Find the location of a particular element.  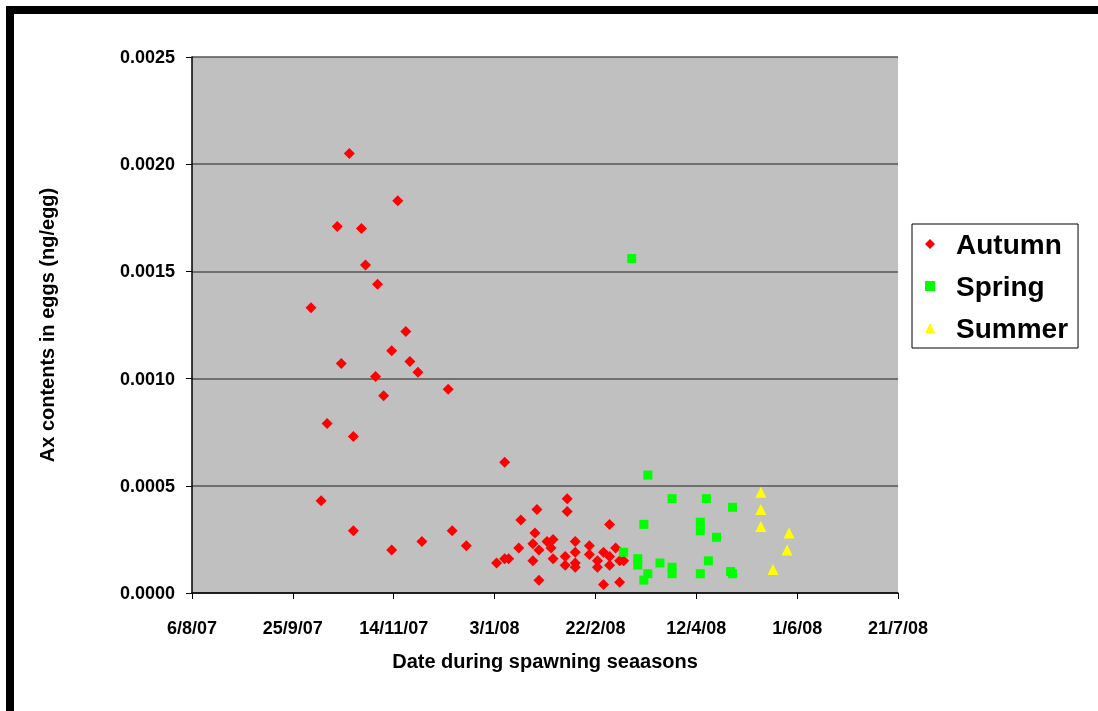

y-axis-title: Ax contents in eggs (ng/egg) is located at coordinates (47, 325).